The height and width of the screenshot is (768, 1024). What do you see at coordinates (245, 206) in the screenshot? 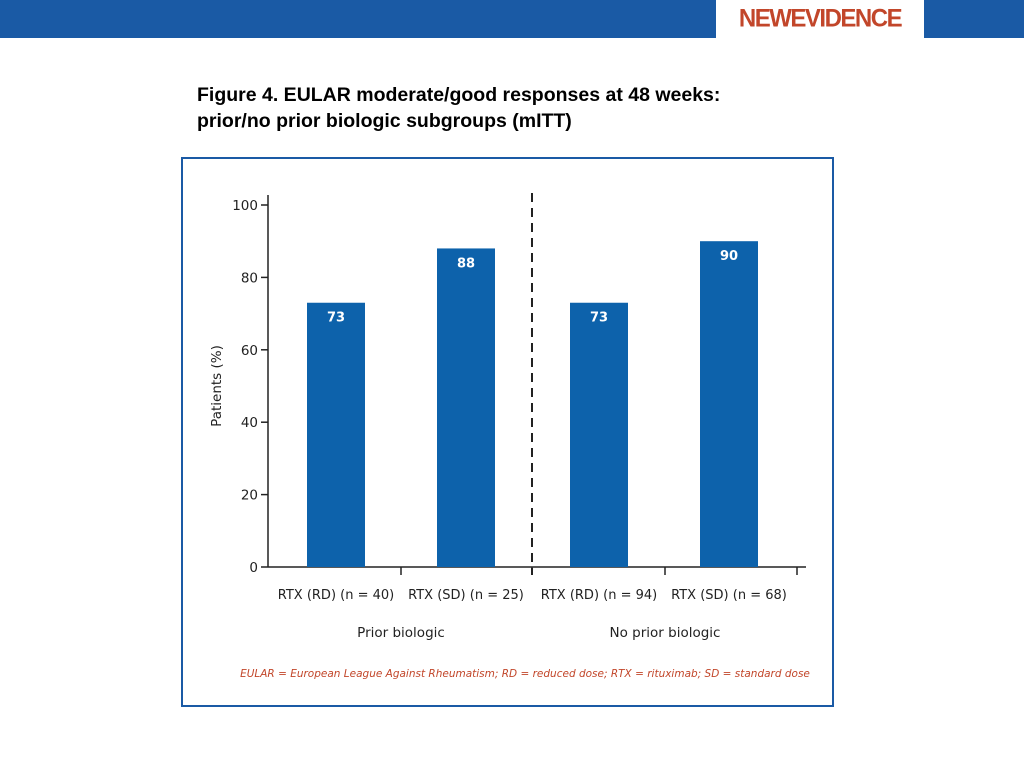
I see `y-tick-label: 100` at bounding box center [245, 206].